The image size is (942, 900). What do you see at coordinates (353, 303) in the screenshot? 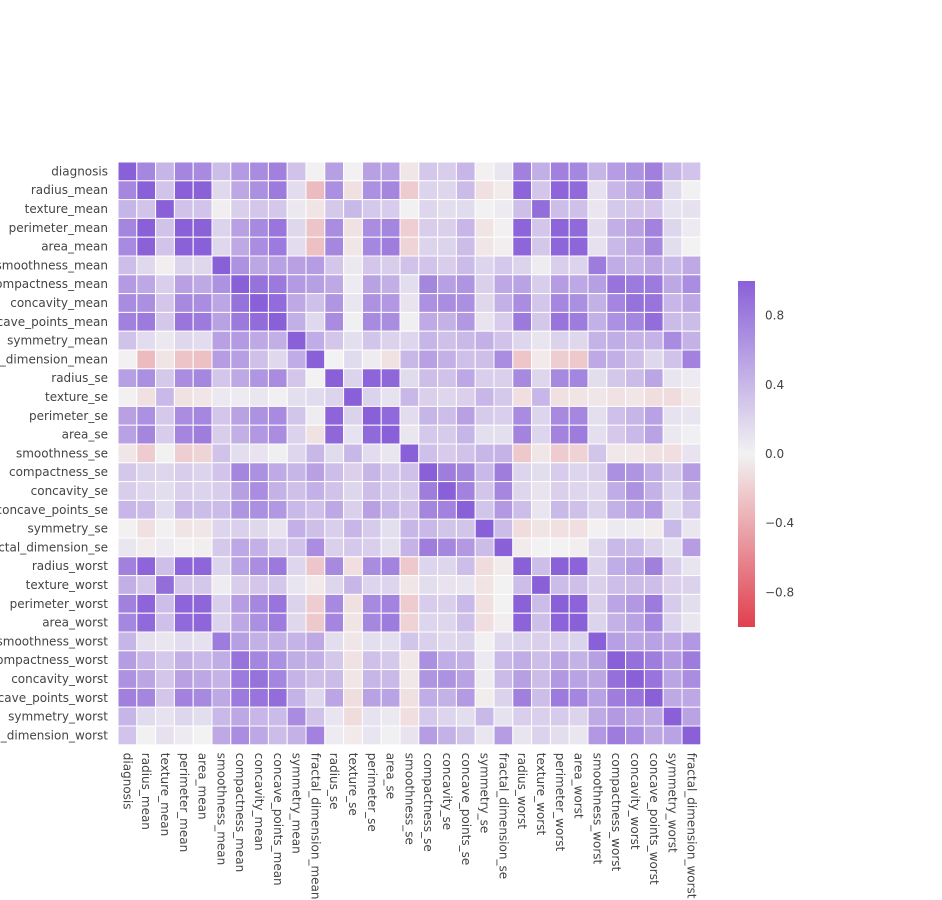
I see `heatmap-cell-concavity_mean-texture_se` at bounding box center [353, 303].